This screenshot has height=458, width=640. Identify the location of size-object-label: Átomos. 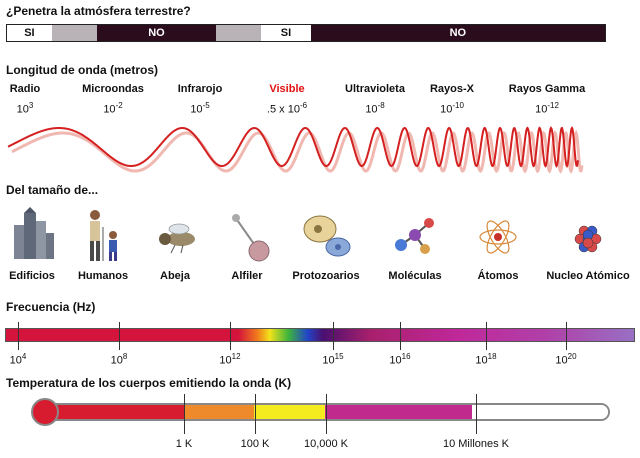
(498, 276).